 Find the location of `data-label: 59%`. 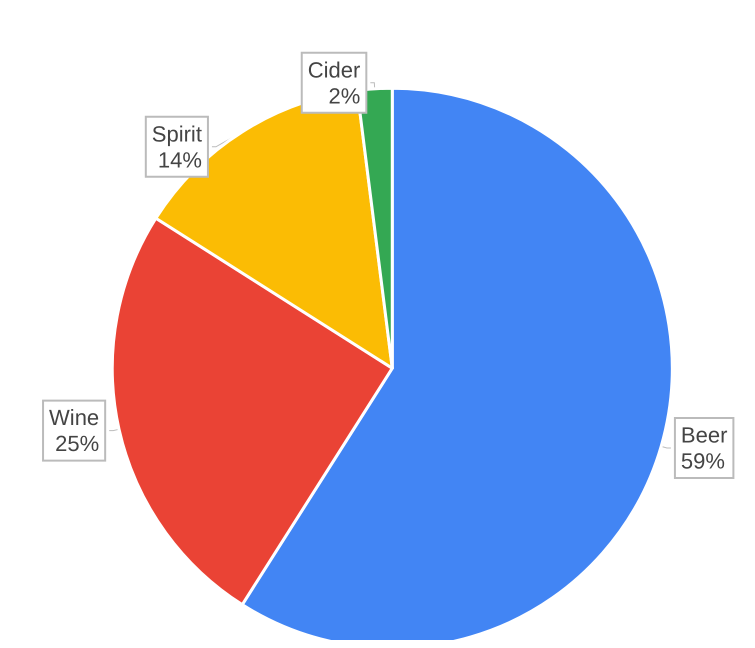

data-label: 59% is located at coordinates (702, 461).